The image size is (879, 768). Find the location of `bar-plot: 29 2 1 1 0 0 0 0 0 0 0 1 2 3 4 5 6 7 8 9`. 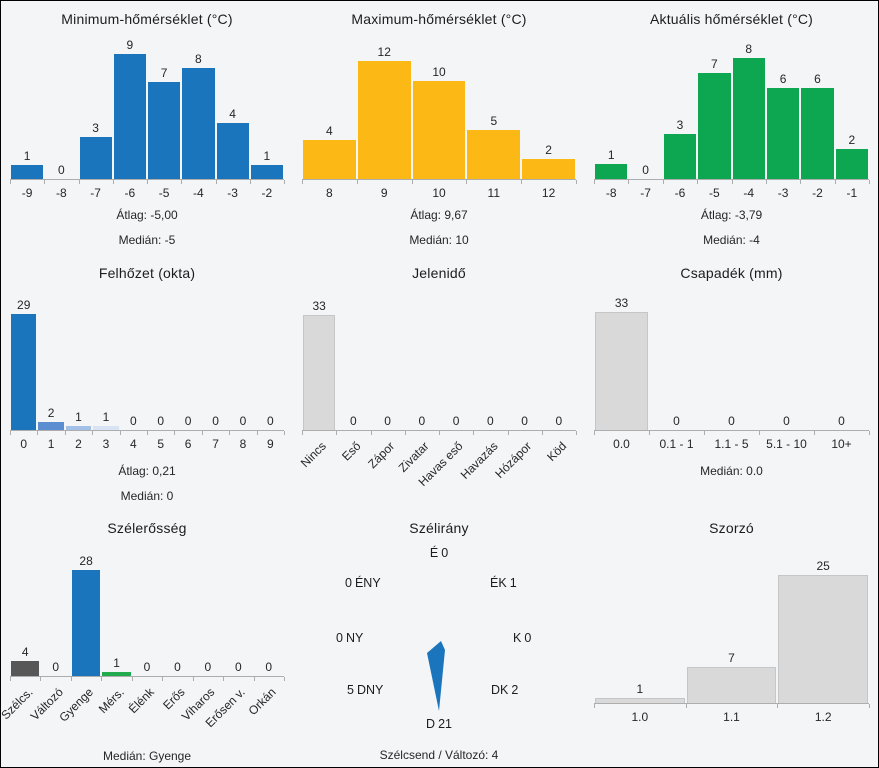

bar-plot: 29 2 1 1 0 0 0 0 0 0 0 1 2 3 4 5 6 7 8 9 is located at coordinates (147, 373).